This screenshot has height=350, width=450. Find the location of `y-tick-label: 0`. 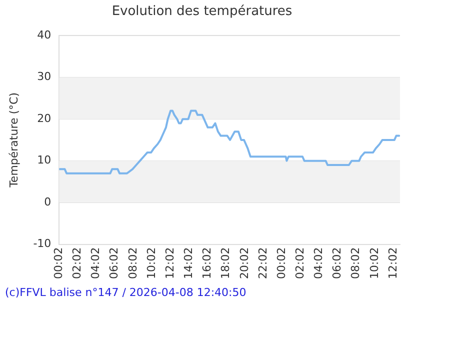

y-tick-label: 0 is located at coordinates (48, 201).